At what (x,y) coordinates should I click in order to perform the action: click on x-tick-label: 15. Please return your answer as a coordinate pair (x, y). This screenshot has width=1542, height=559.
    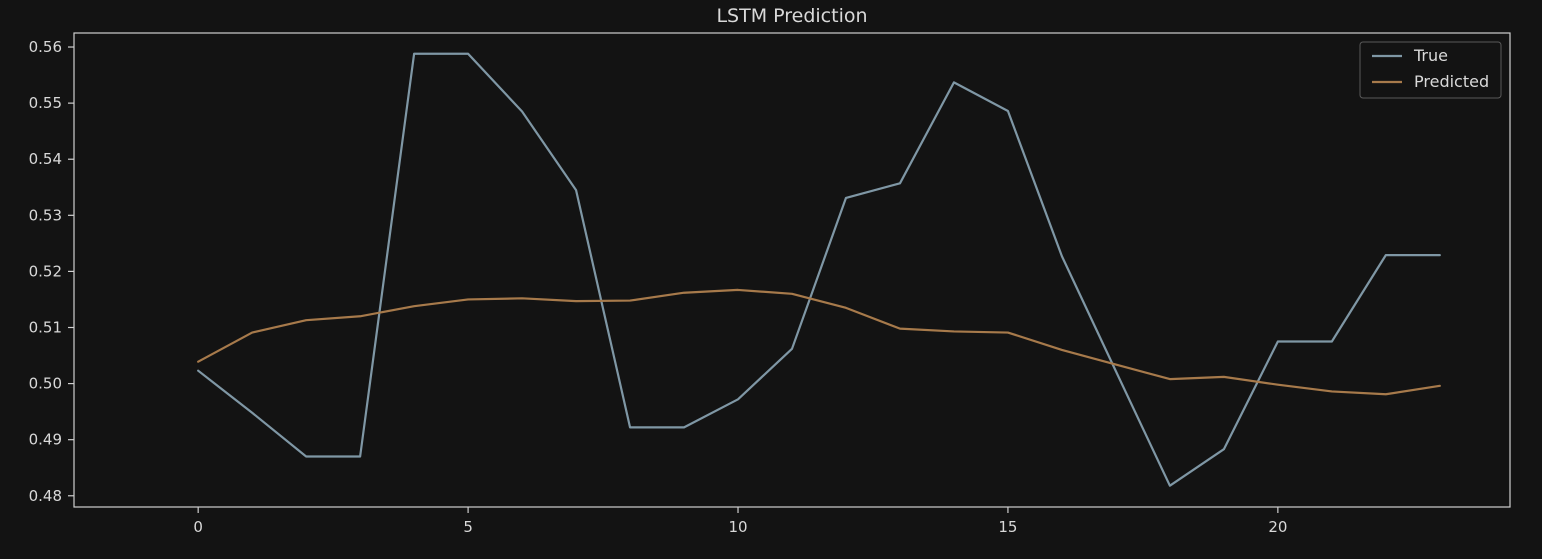
    Looking at the image, I should click on (1007, 527).